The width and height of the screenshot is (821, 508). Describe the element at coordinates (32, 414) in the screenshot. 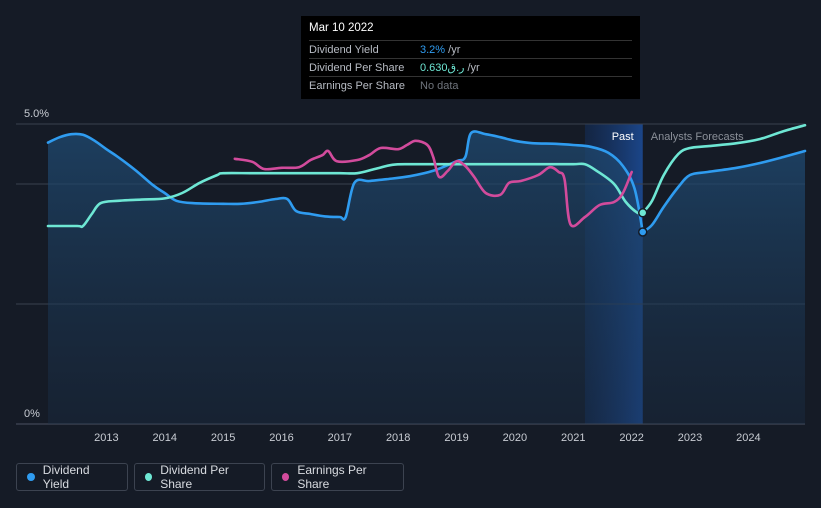

I see `y-tick-label: 0%` at that location.